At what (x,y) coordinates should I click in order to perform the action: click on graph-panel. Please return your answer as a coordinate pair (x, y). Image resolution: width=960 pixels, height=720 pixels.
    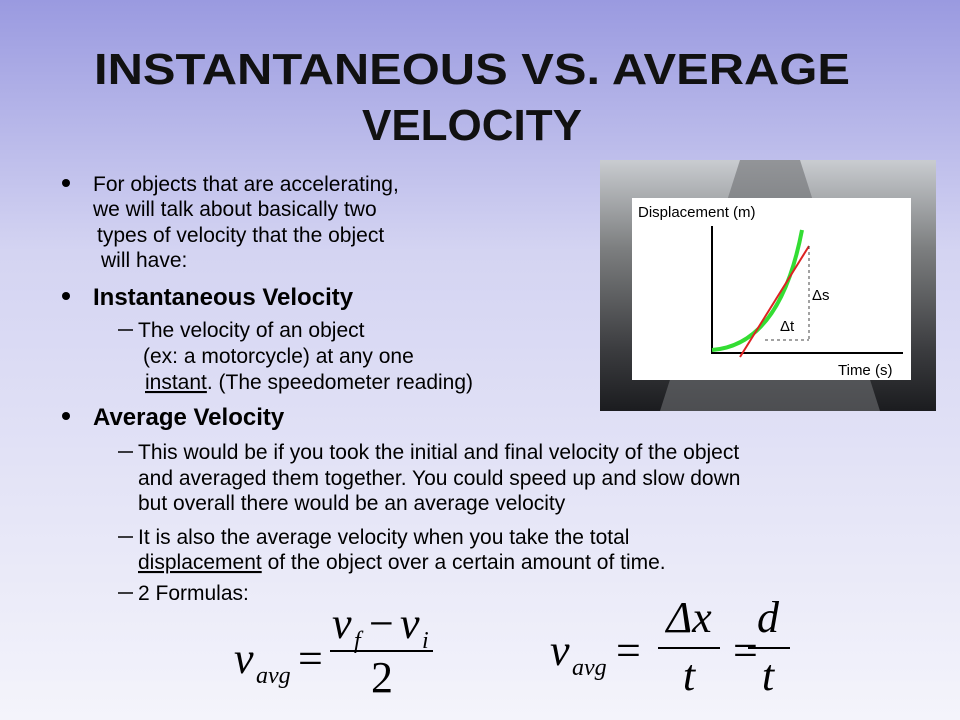
    Looking at the image, I should click on (771, 289).